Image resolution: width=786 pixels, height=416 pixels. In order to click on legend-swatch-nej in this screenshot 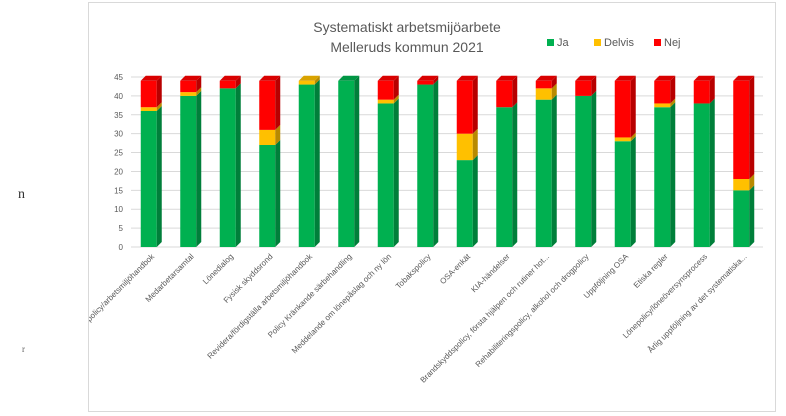, I will do `click(657, 42)`.